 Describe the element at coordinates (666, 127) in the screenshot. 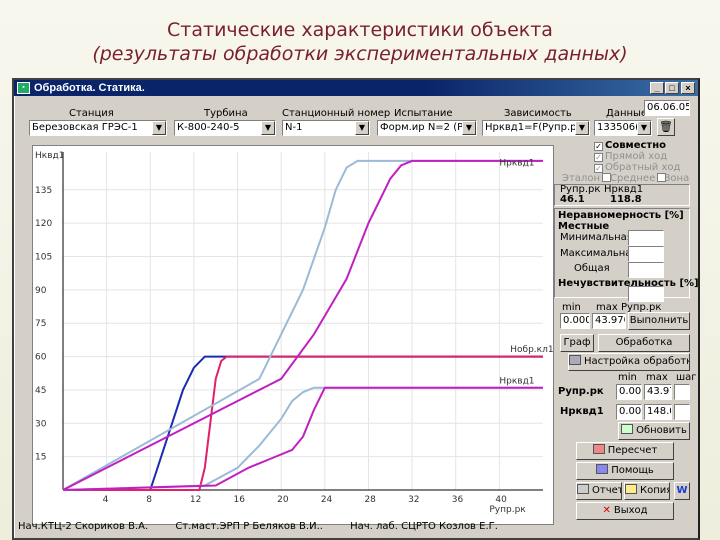

I see `delete-button: 🗑` at that location.